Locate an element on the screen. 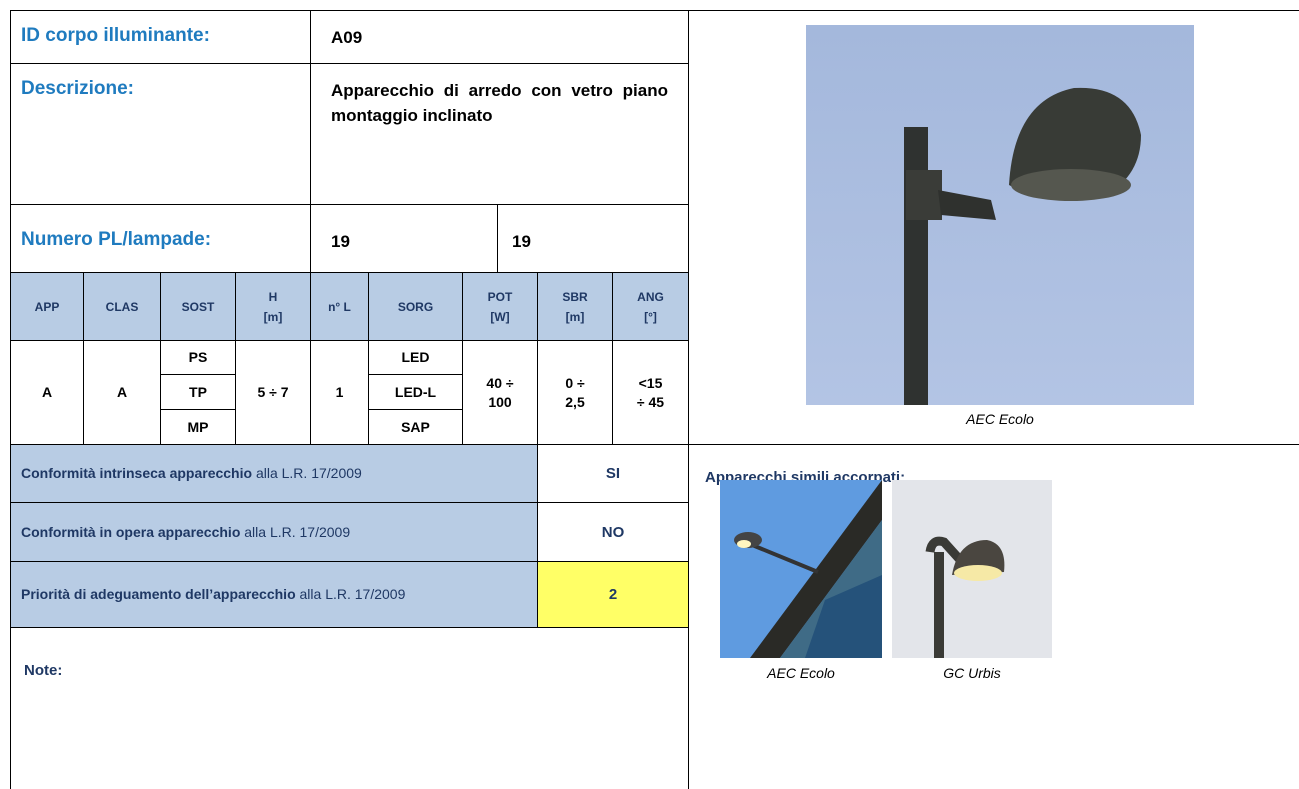 The image size is (1299, 789). cell: 1 is located at coordinates (339, 392).